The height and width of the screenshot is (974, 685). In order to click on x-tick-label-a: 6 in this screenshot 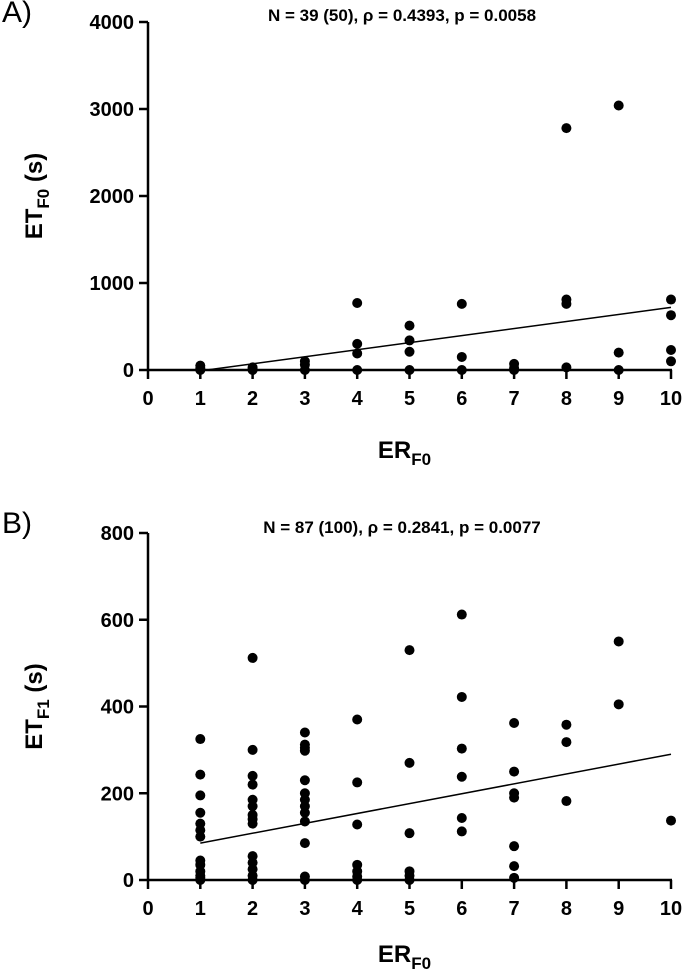, I will do `click(461, 399)`.